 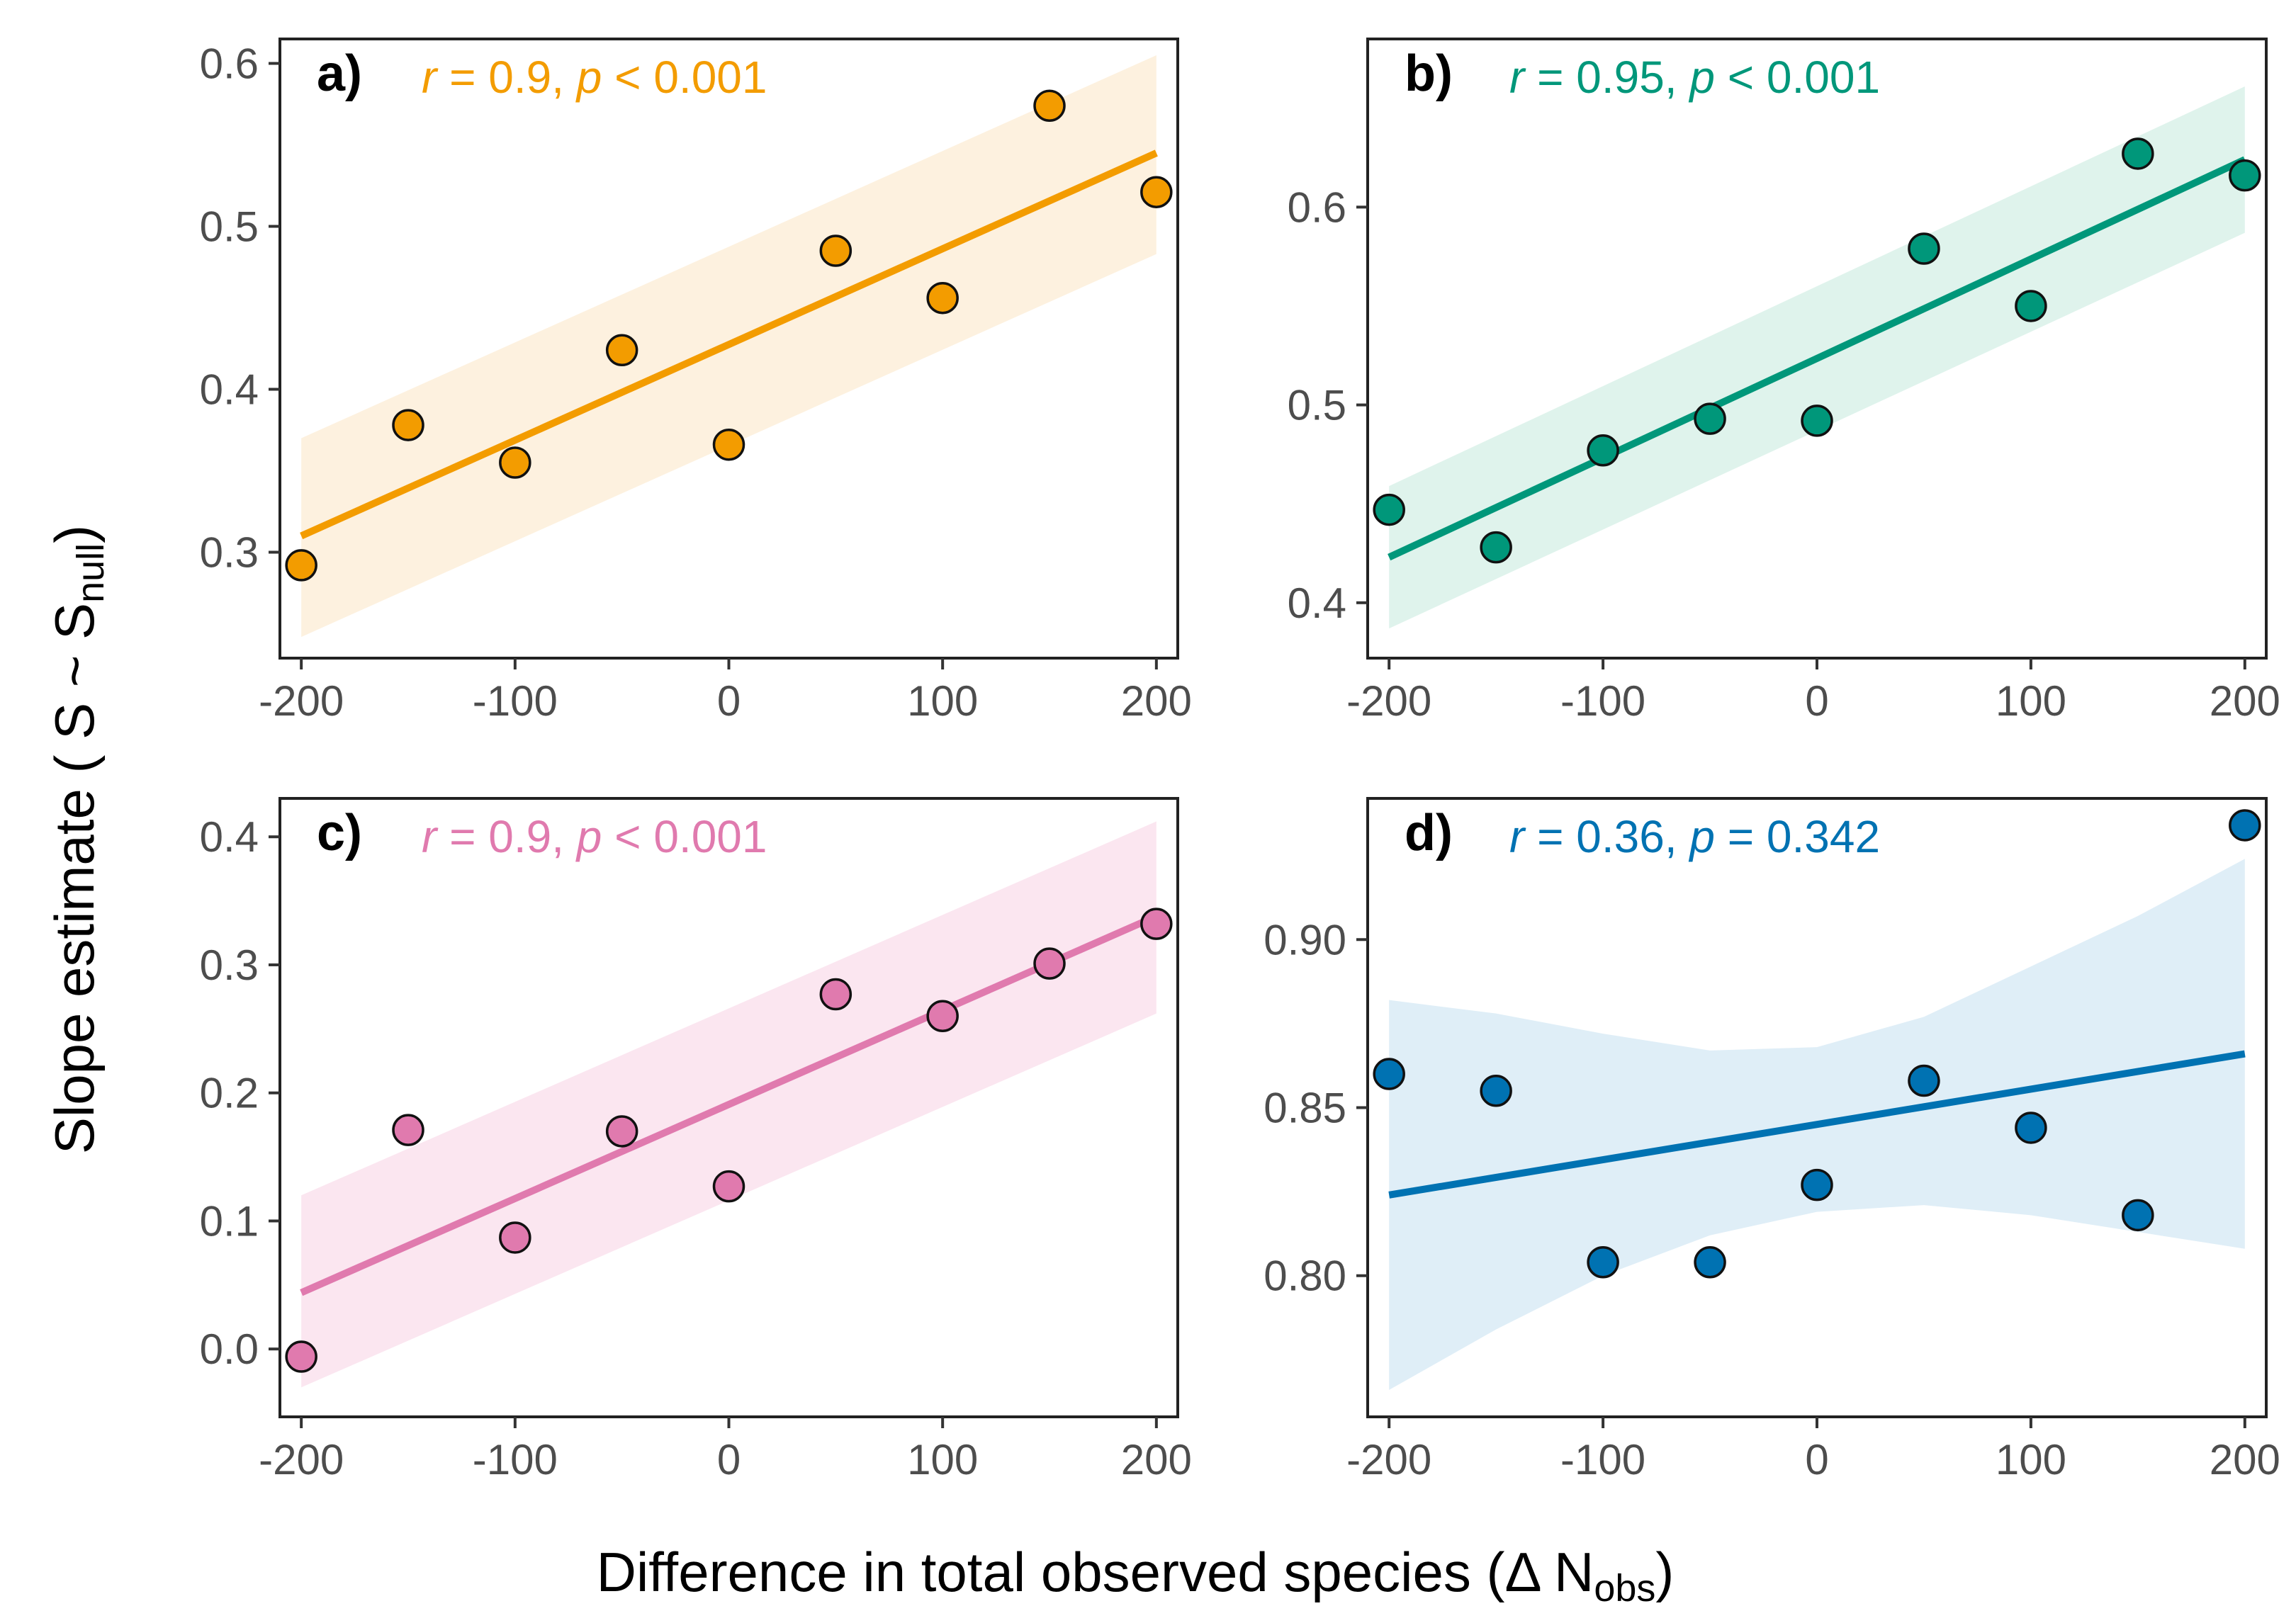 I want to click on stat-value: = 0.9,, so click(x=506, y=77).